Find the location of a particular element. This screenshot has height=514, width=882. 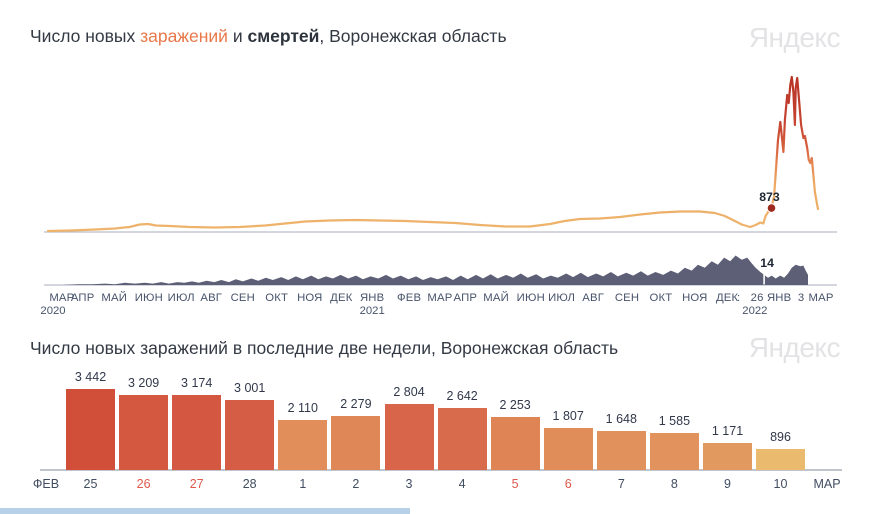

bar-value-label: 2 110 is located at coordinates (302, 408).